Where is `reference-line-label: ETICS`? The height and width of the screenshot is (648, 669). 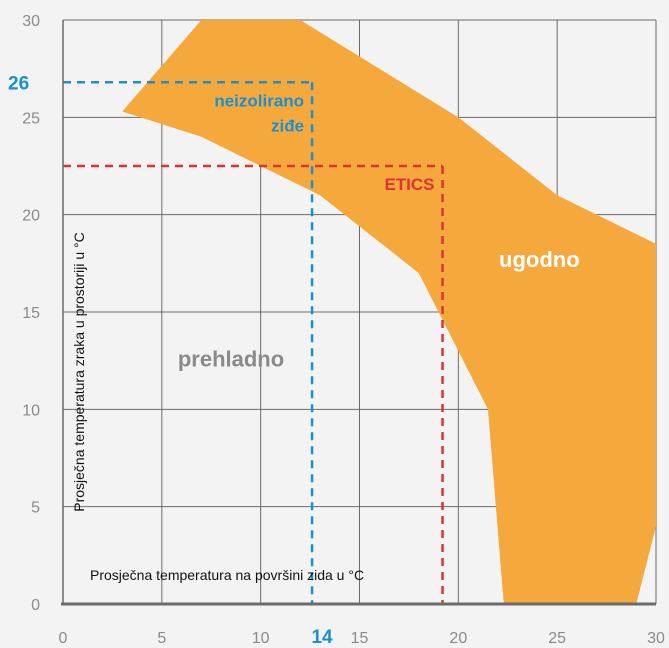 reference-line-label: ETICS is located at coordinates (409, 184).